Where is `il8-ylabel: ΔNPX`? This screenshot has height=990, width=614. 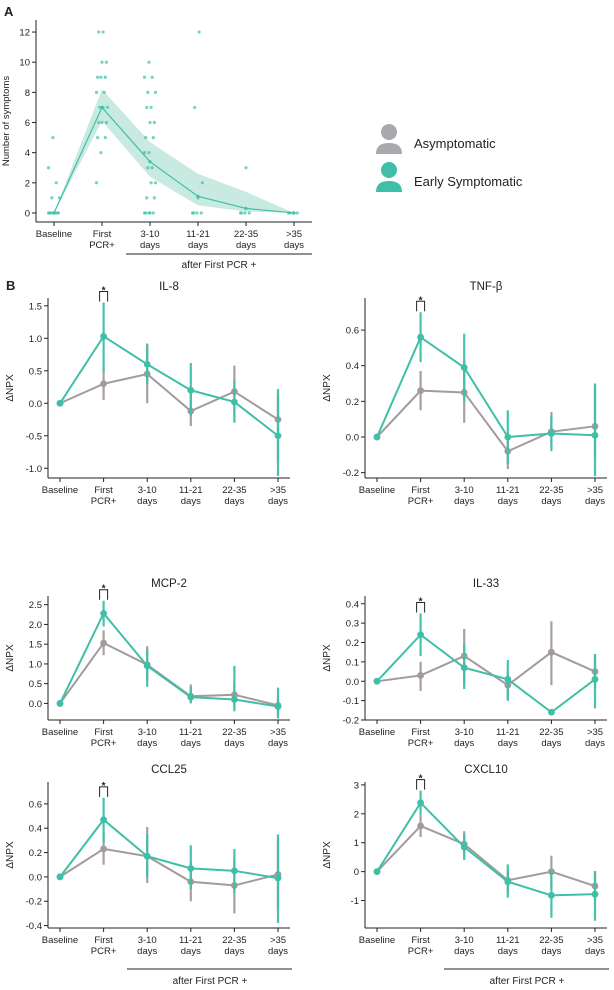 il8-ylabel: ΔNPX is located at coordinates (10, 388).